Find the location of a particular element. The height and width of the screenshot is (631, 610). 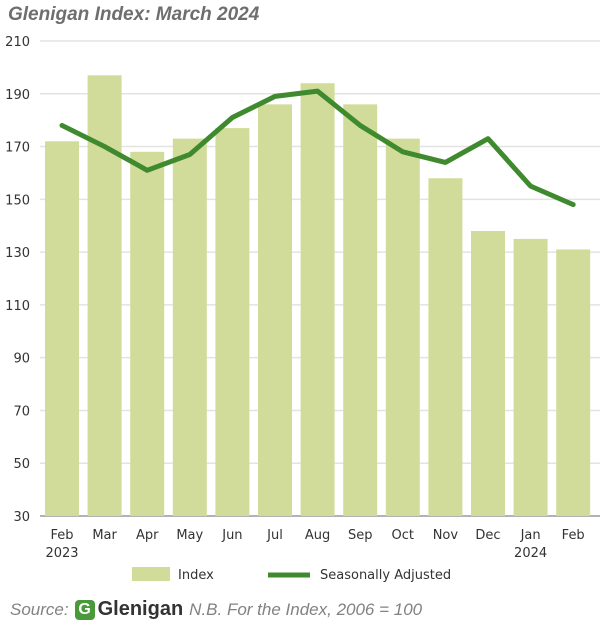

x-tick-label: Jun is located at coordinates (231, 535).